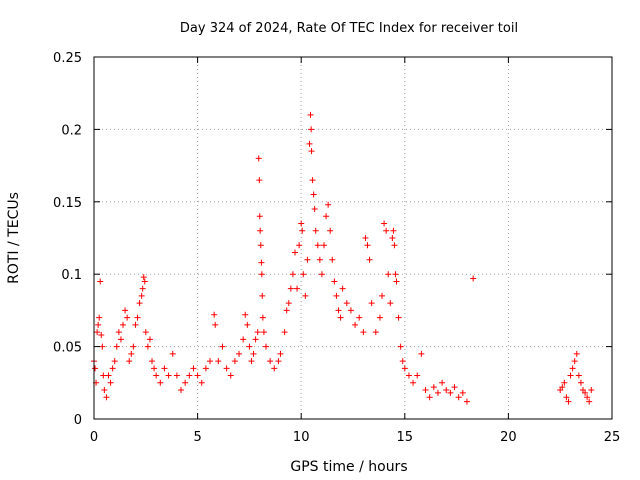 The width and height of the screenshot is (640, 480). What do you see at coordinates (348, 467) in the screenshot?
I see `x-axis-label: GPS time / hours` at bounding box center [348, 467].